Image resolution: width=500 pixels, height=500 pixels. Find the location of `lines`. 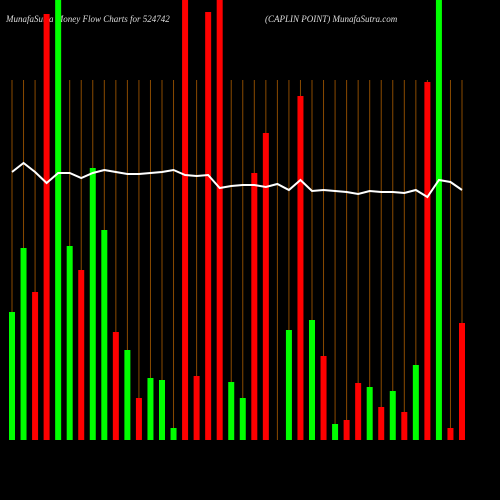

lines is located at coordinates (237, 180).